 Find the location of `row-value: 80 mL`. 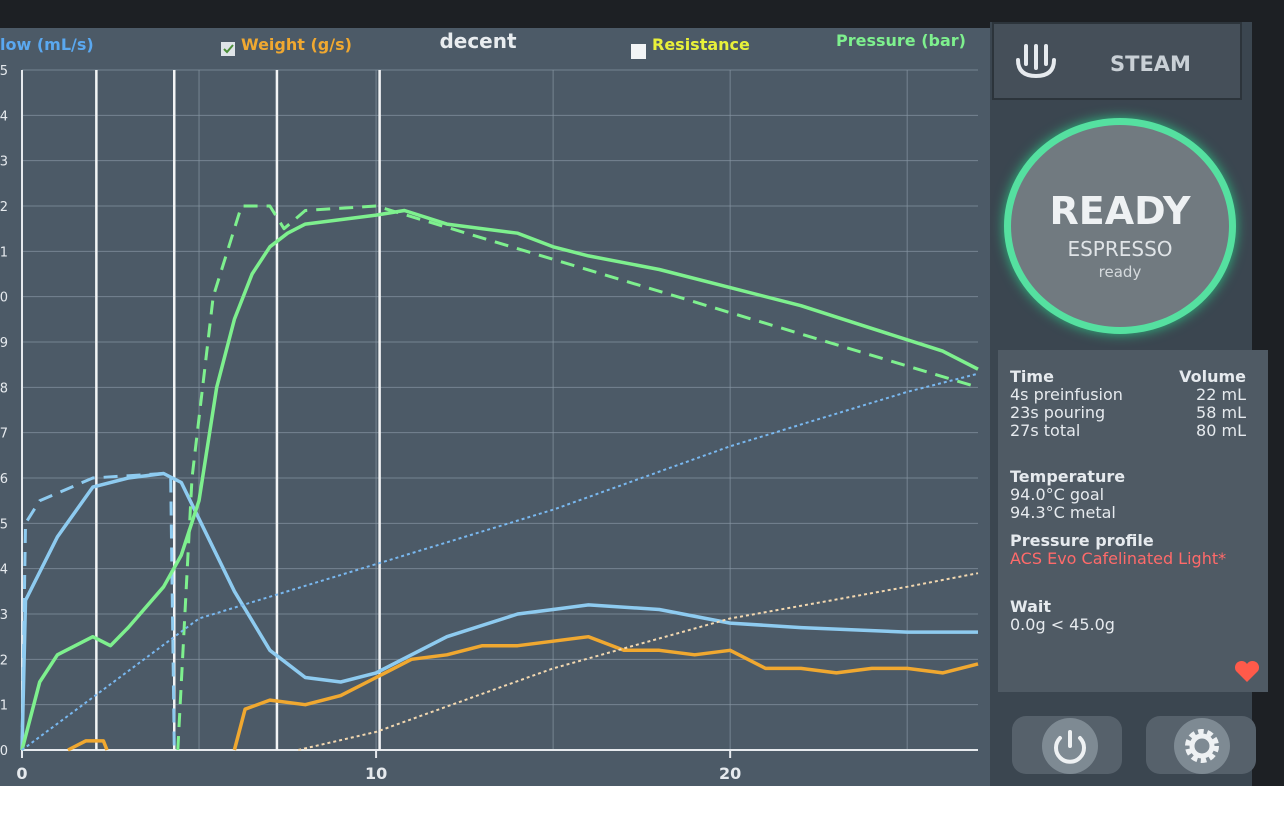

row-value: 80 mL is located at coordinates (1221, 430).